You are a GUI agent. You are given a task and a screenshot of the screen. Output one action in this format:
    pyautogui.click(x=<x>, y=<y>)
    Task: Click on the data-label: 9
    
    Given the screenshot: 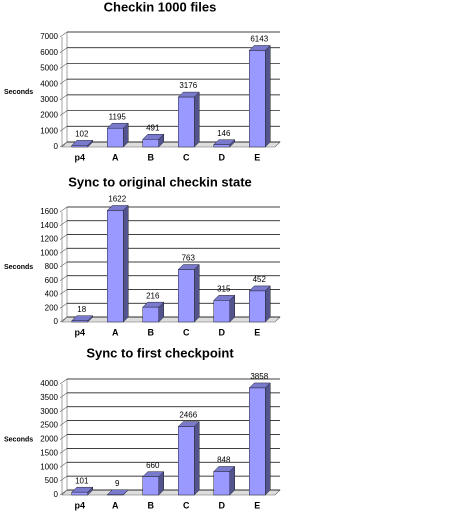 What is the action you would take?
    pyautogui.click(x=117, y=483)
    